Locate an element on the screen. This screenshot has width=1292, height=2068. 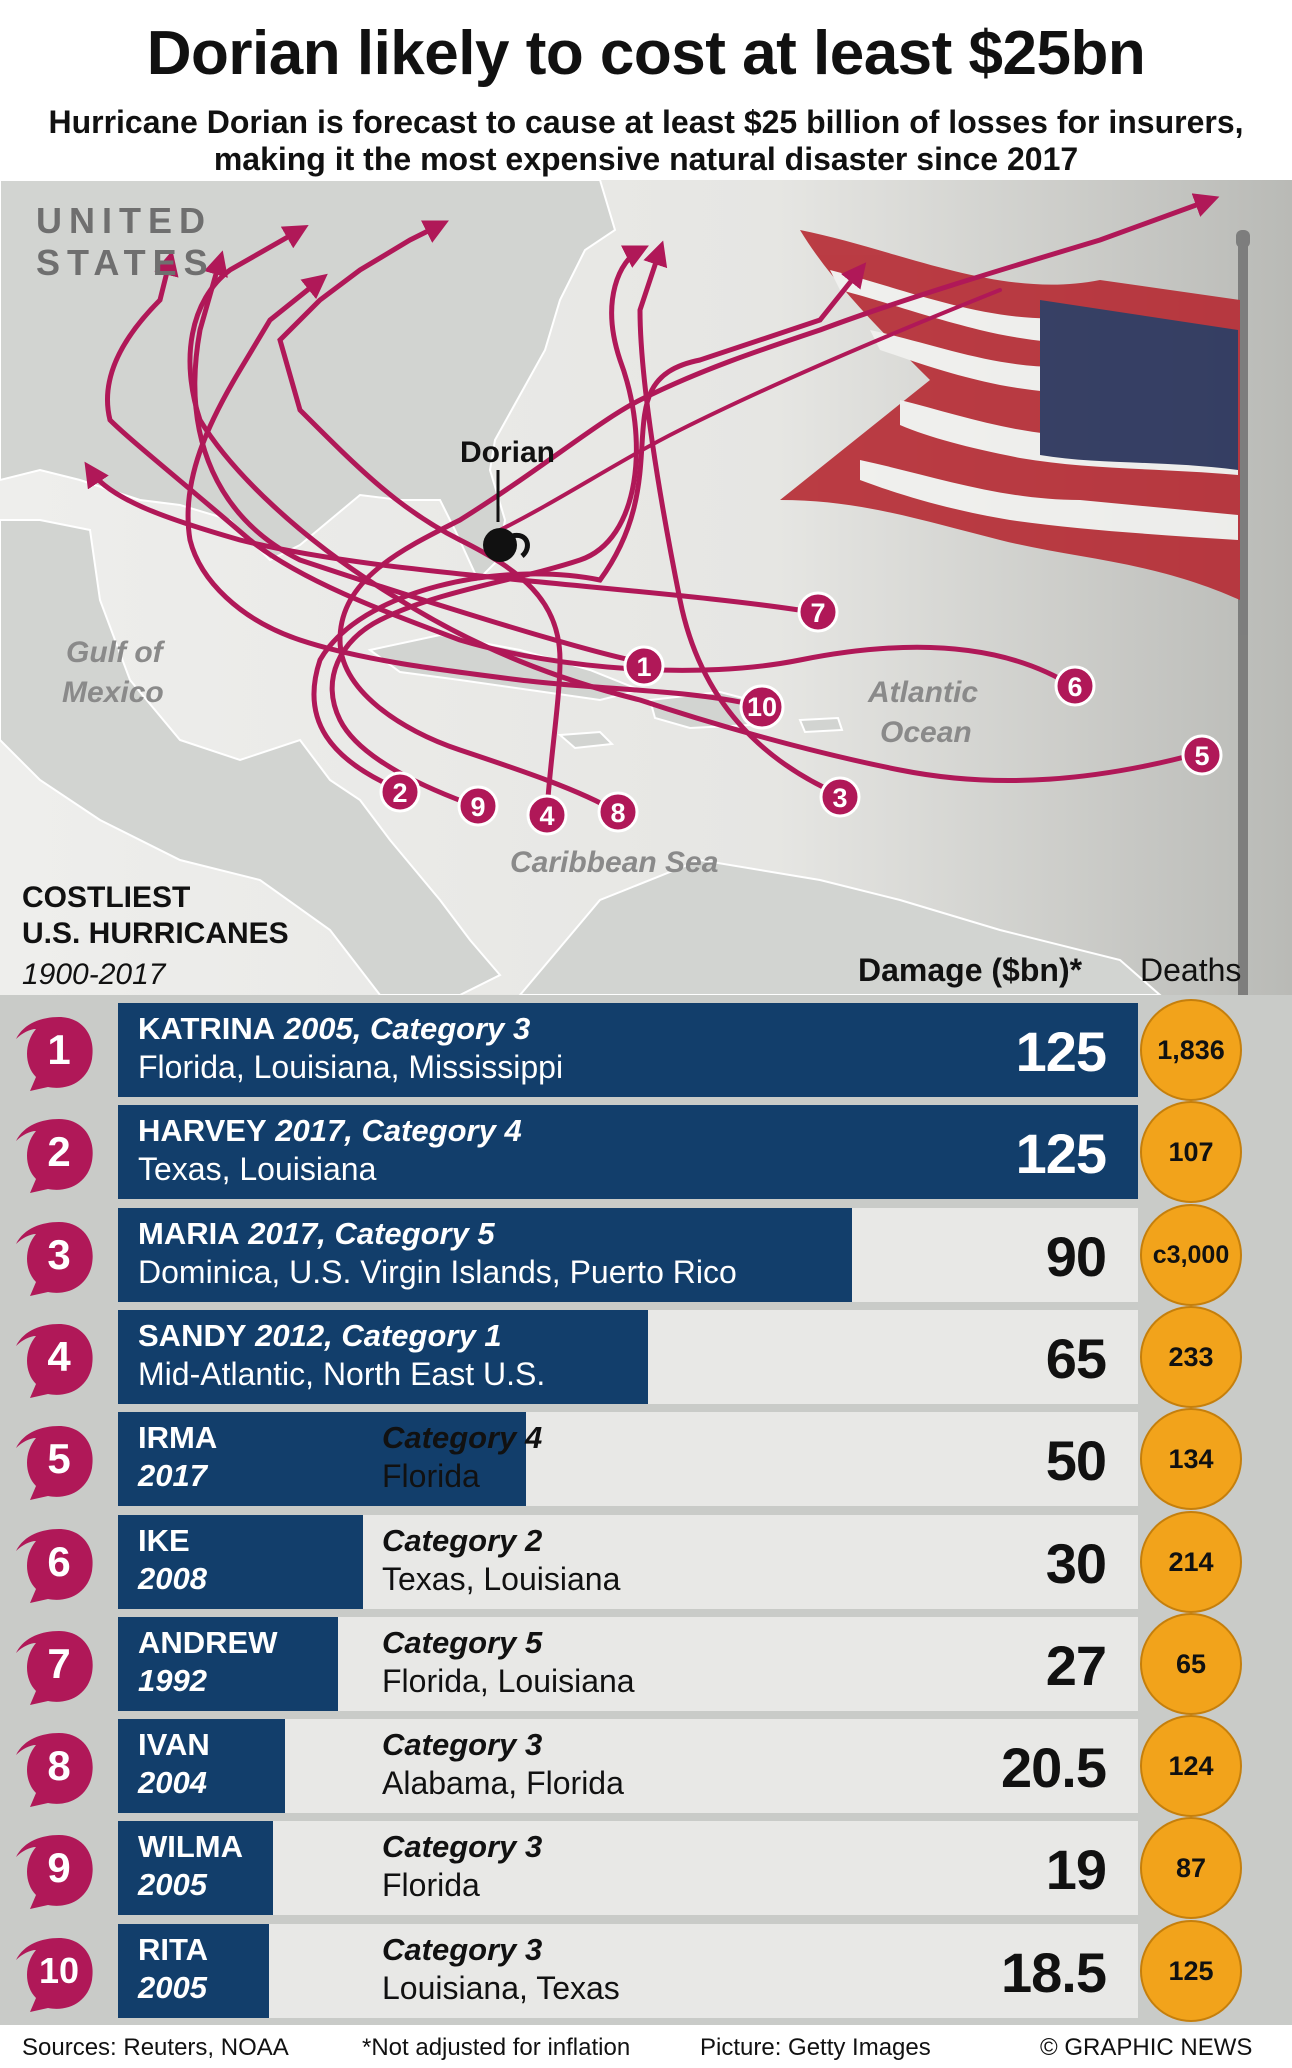
svg-text: 7 is located at coordinates (817, 613).